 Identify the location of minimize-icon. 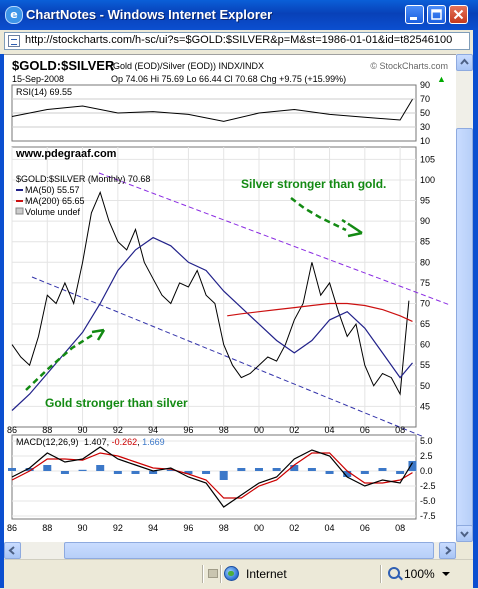
(413, 18).